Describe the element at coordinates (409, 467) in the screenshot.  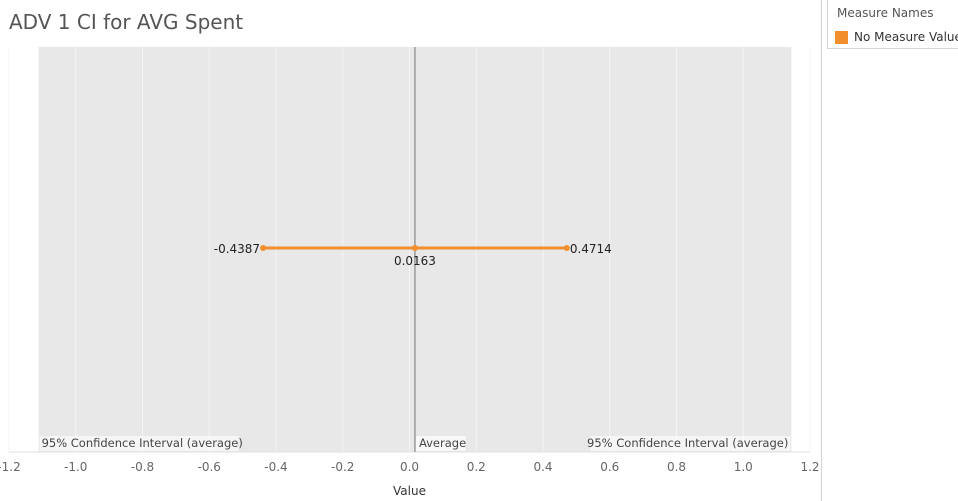
I see `x-tick-label: 0.0` at that location.